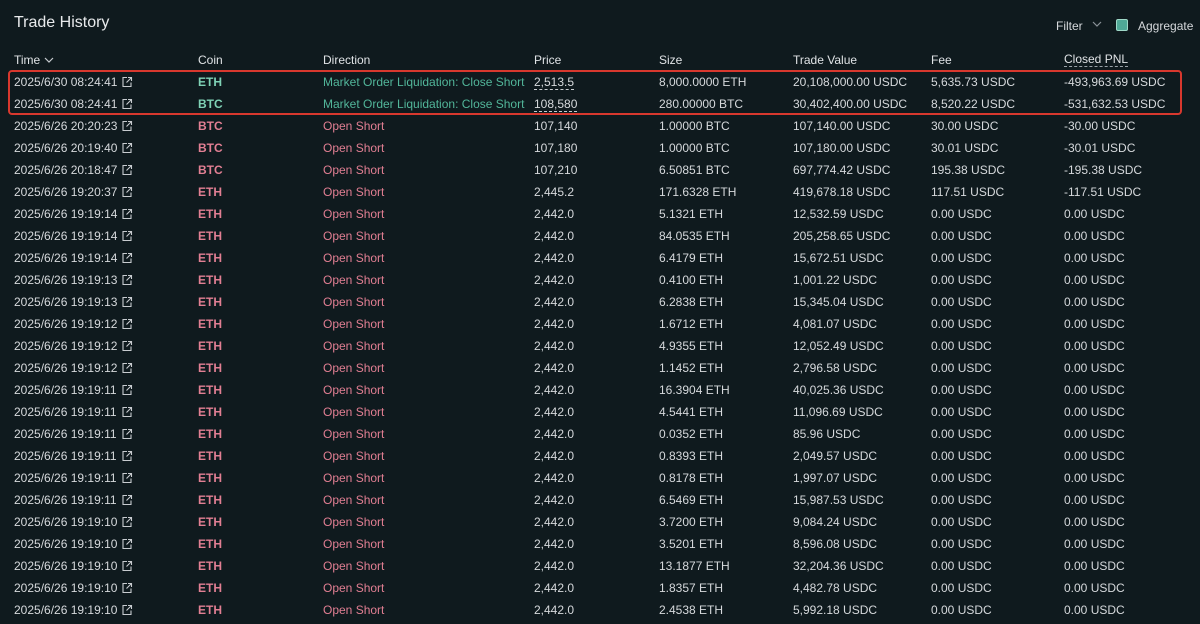 This screenshot has height=624, width=1200. Describe the element at coordinates (701, 104) in the screenshot. I see `size-cell: 280.00000 BTC` at that location.